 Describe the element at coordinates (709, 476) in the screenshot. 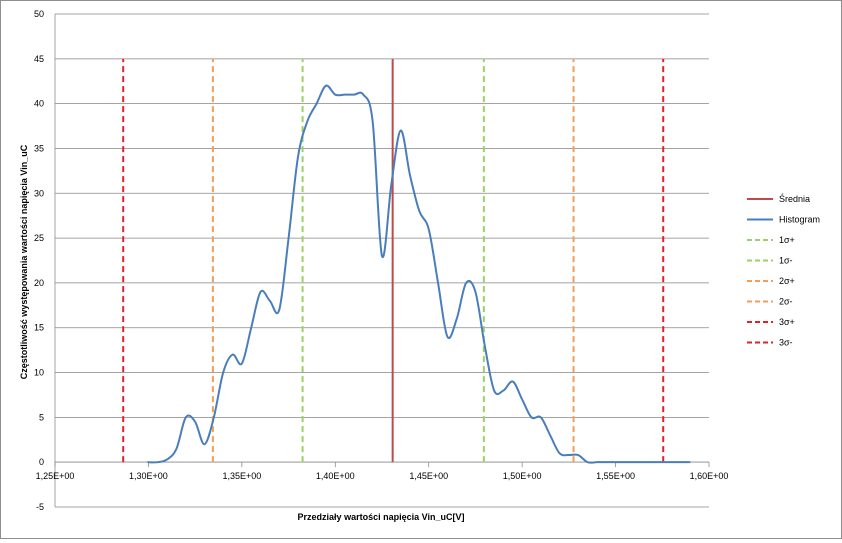

I see `x-tick-label: 1,60E+00` at that location.